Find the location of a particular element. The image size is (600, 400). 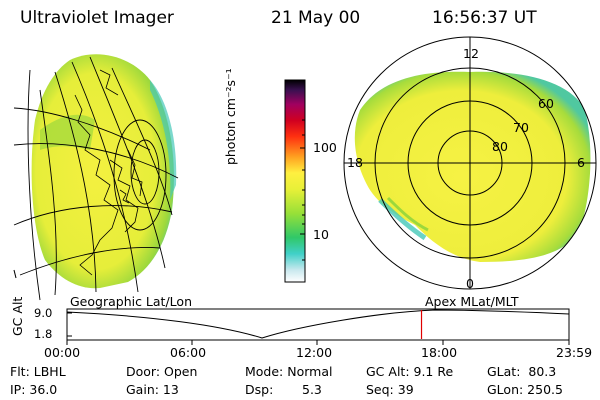

timeline-ymin: 1.8 is located at coordinates (43, 334).